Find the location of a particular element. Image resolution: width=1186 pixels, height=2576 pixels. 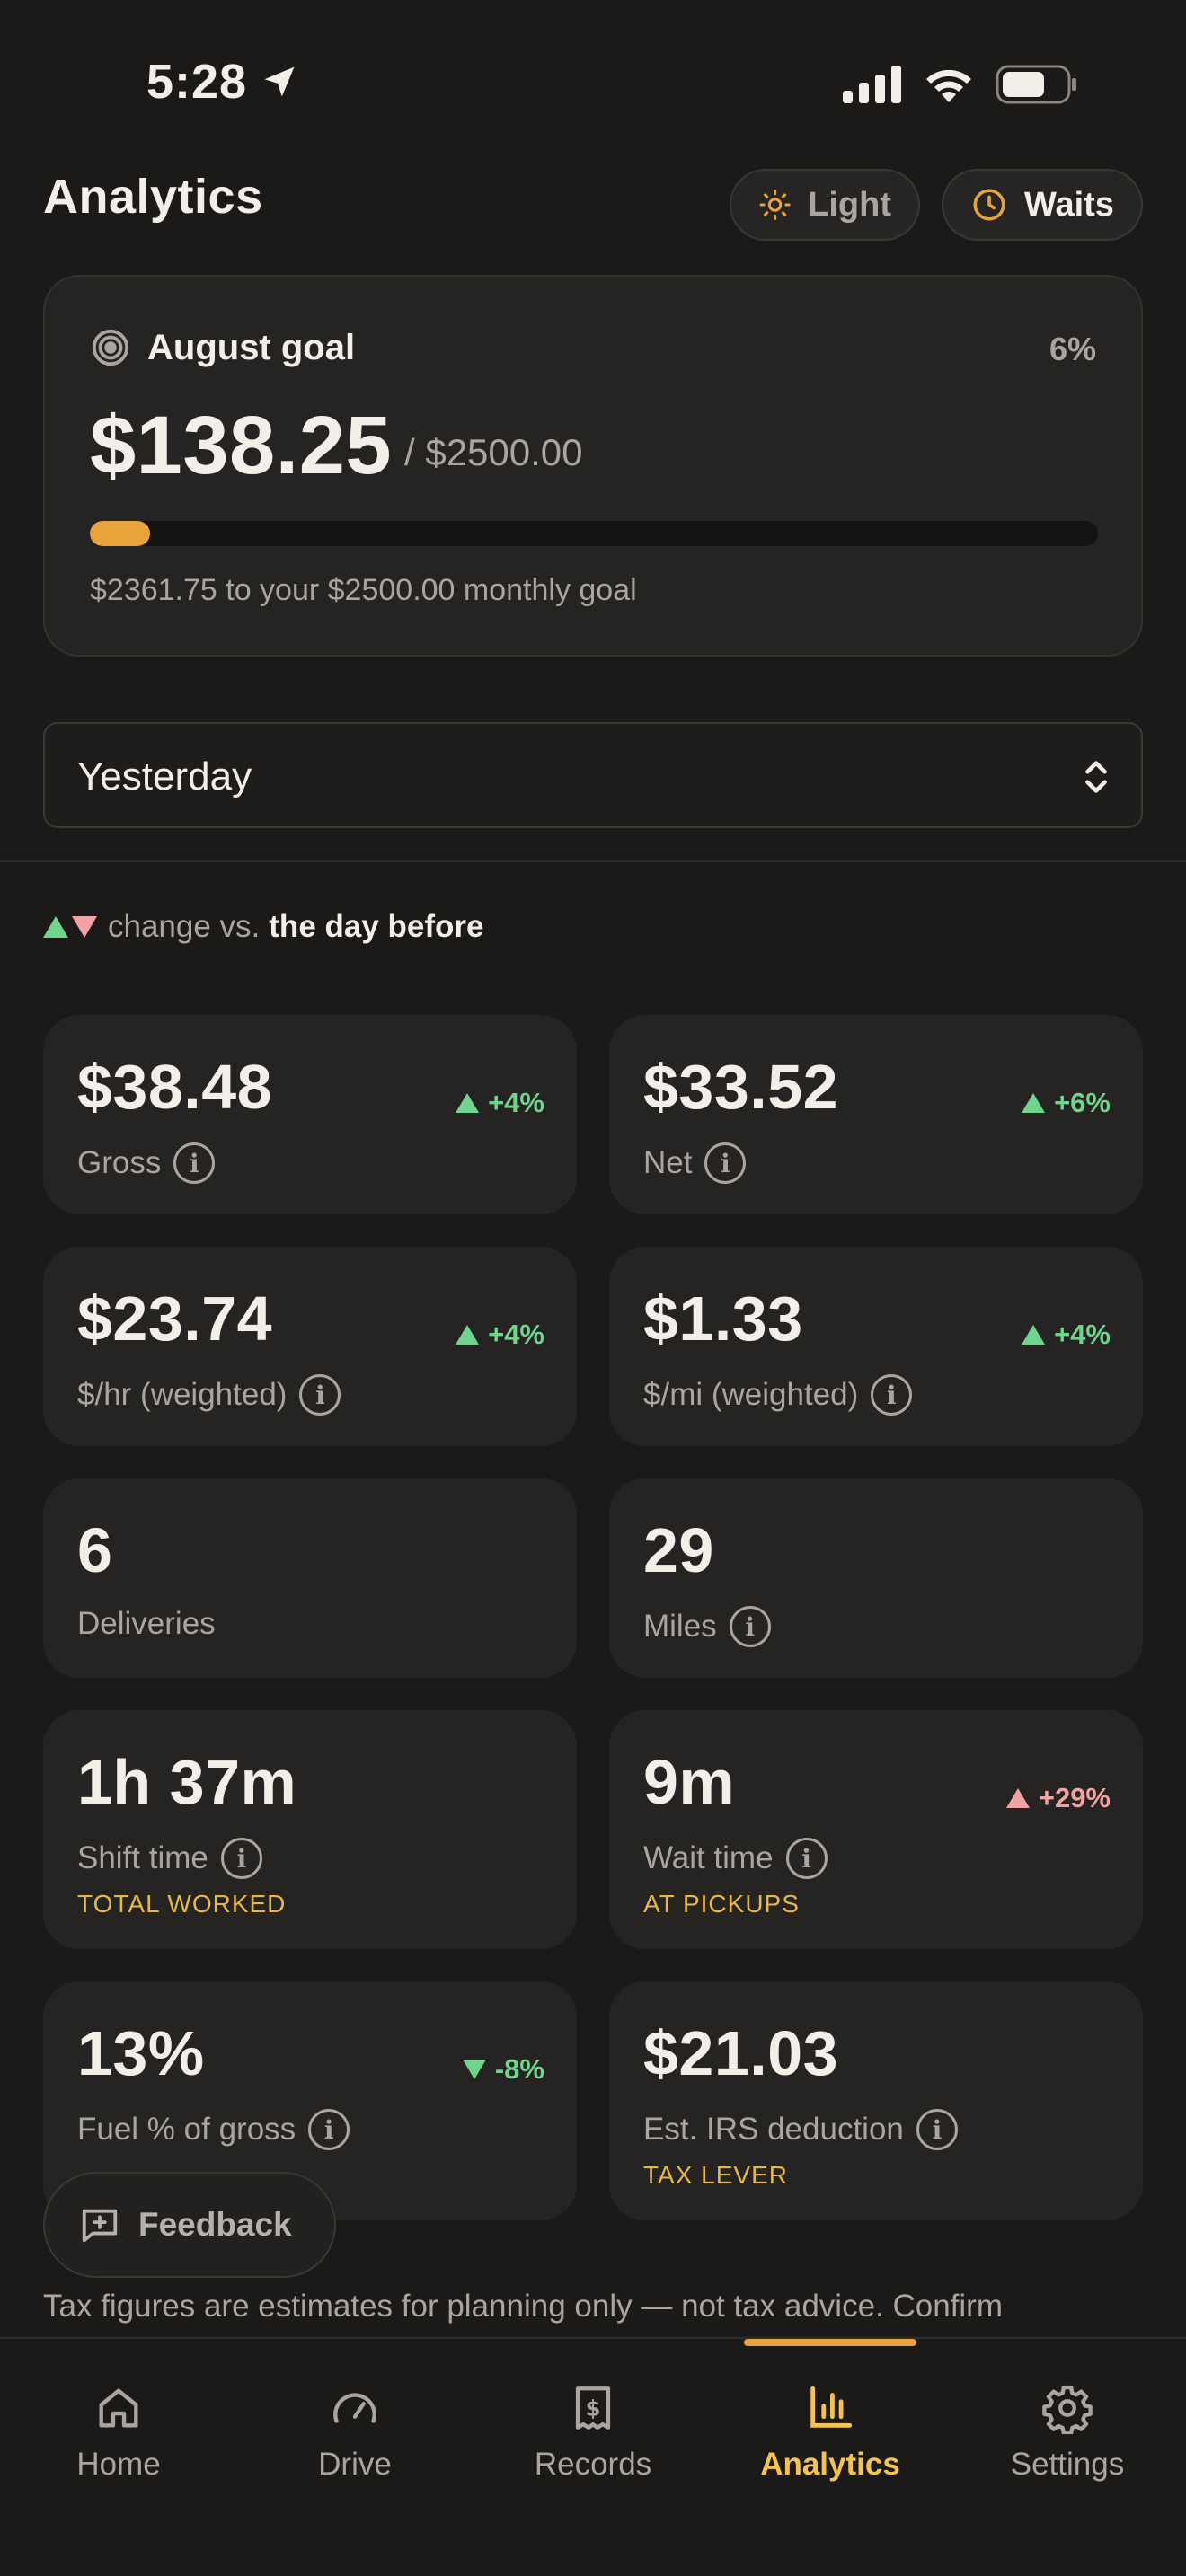

stat-delta: +29% is located at coordinates (1058, 1798).